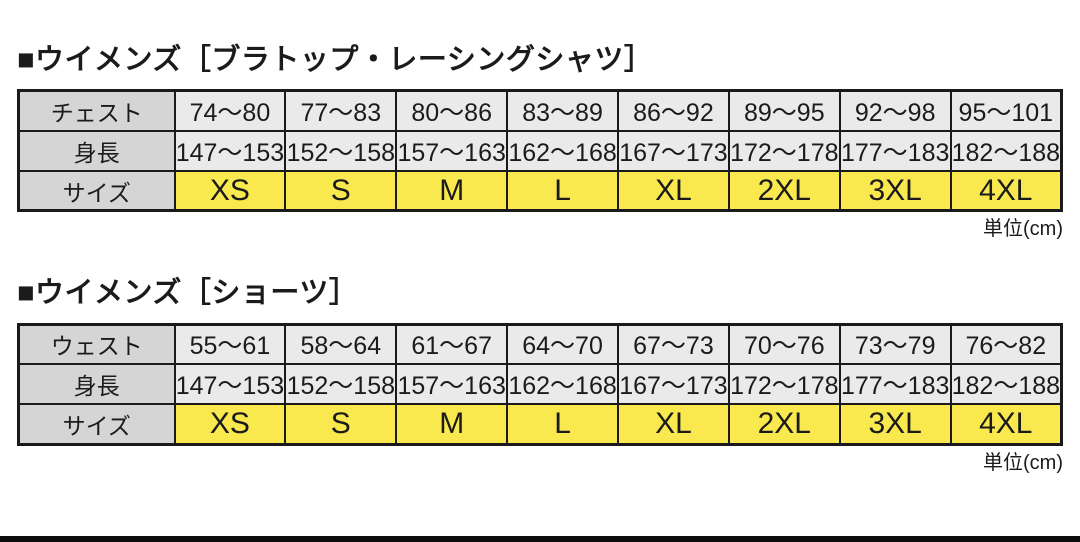 This screenshot has width=1080, height=542. I want to click on table-cell: 74～80, so click(230, 110).